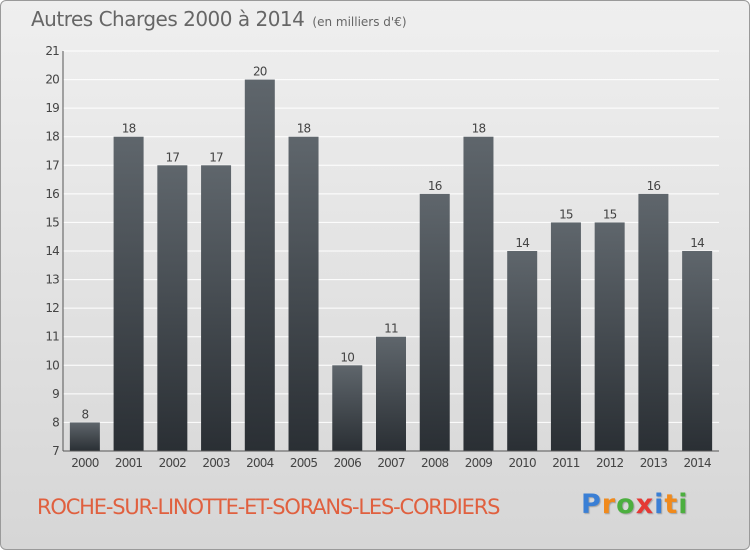 The height and width of the screenshot is (550, 750). What do you see at coordinates (52, 365) in the screenshot?
I see `y-tick-label: 10` at bounding box center [52, 365].